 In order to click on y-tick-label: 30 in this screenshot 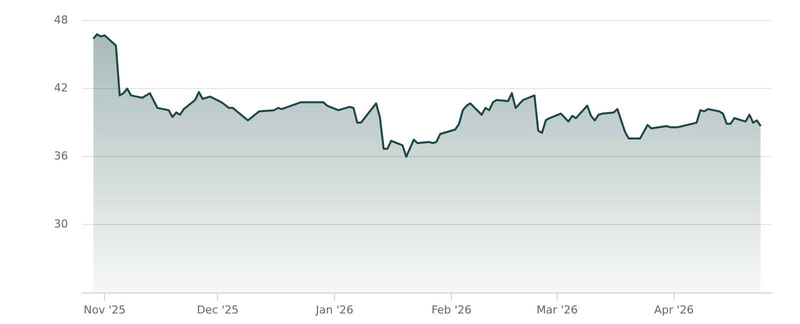, I will do `click(61, 224)`.